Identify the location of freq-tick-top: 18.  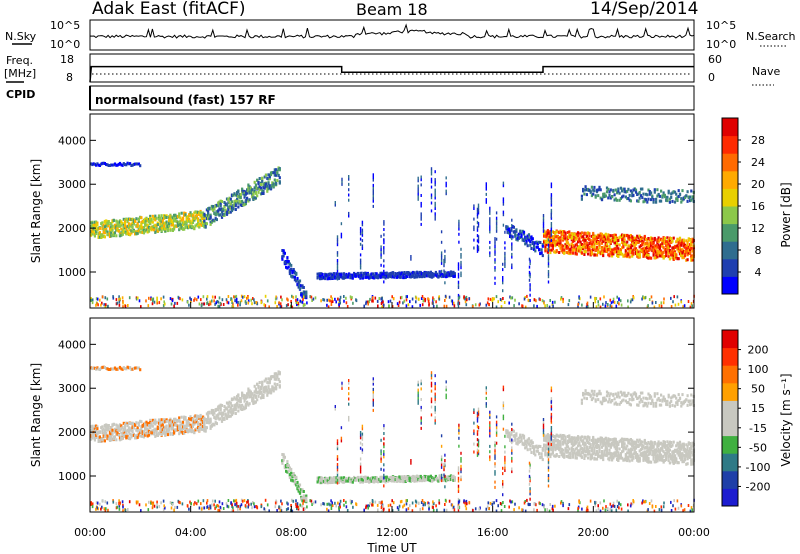
(67, 59).